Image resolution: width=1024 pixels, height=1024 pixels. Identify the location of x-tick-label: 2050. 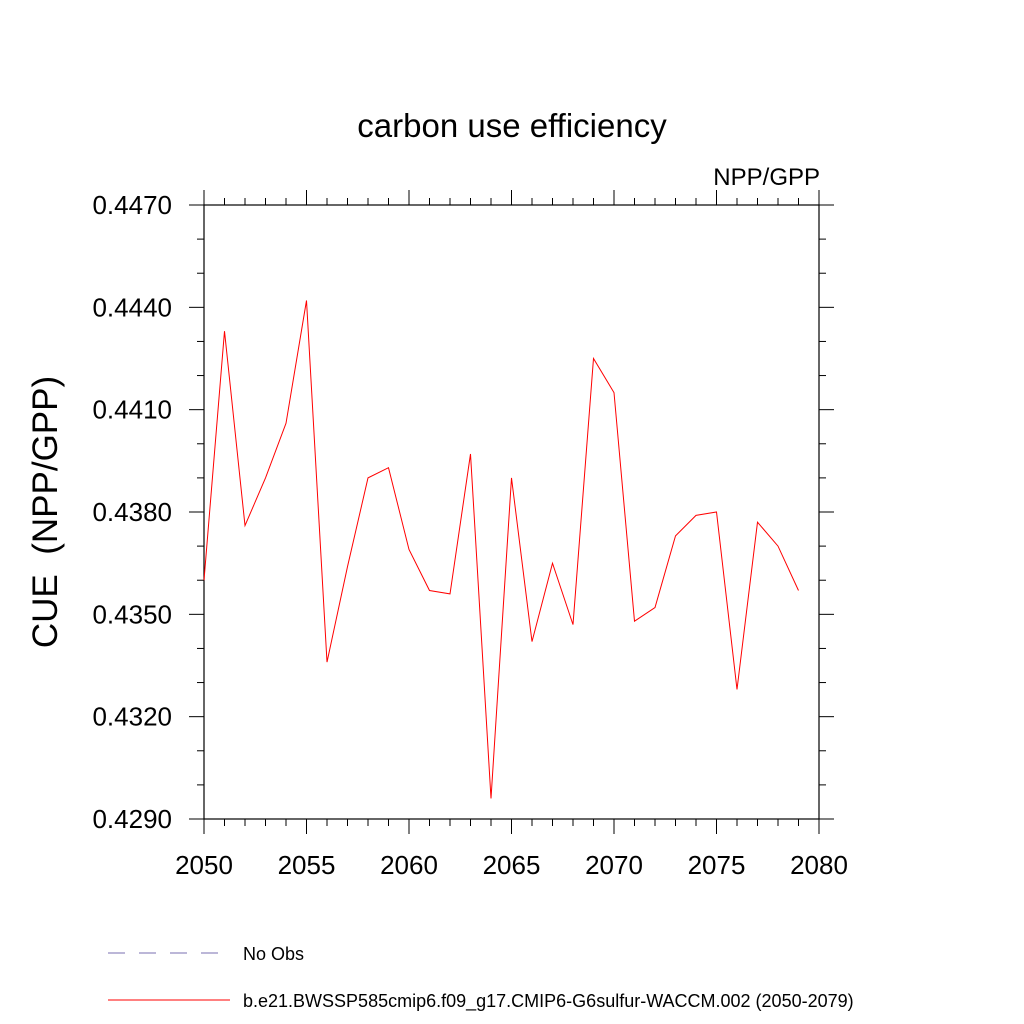
(204, 865).